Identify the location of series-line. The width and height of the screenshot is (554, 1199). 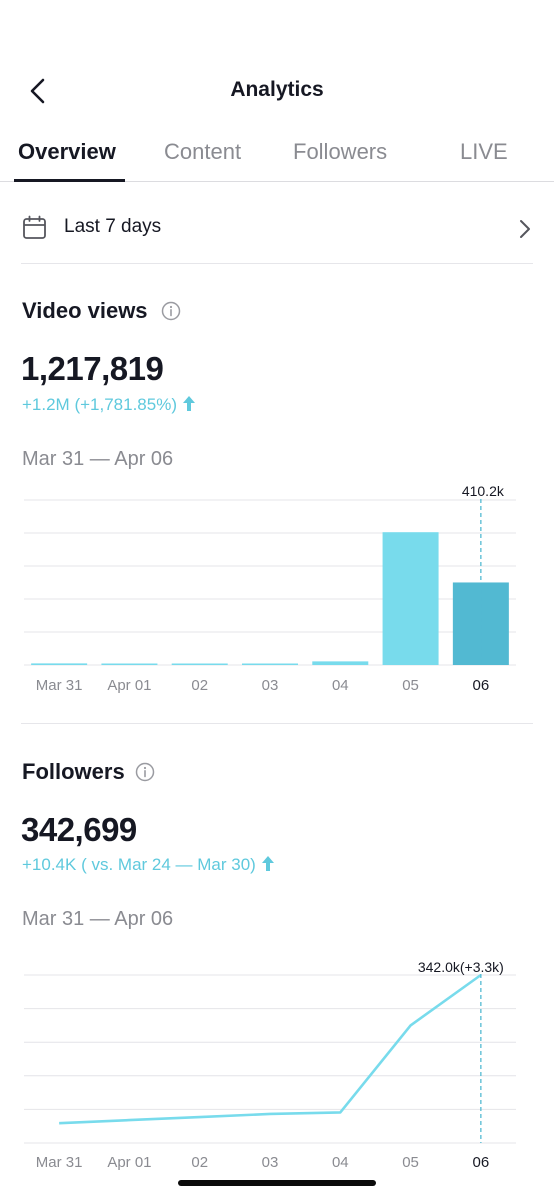
(270, 1049).